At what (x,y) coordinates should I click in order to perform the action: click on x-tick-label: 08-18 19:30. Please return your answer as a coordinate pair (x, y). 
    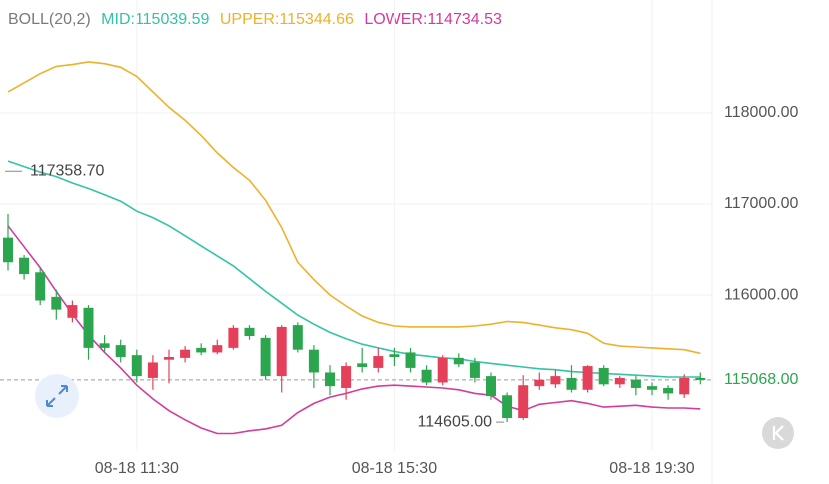
    Looking at the image, I should click on (652, 468).